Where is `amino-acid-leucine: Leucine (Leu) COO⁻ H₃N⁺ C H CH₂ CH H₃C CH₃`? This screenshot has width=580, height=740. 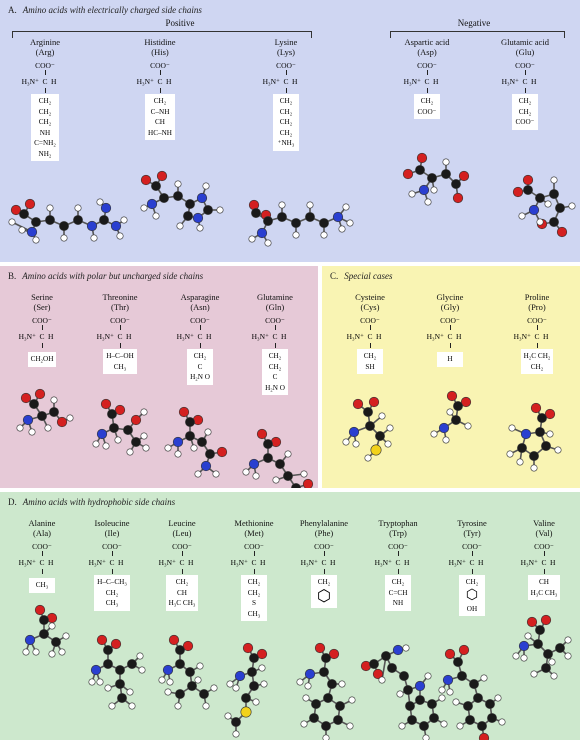 amino-acid-leucine: Leucine (Leu) COO⁻ H₃N⁺ C H CH₂ CH H₃C CH₃ is located at coordinates (182, 564).